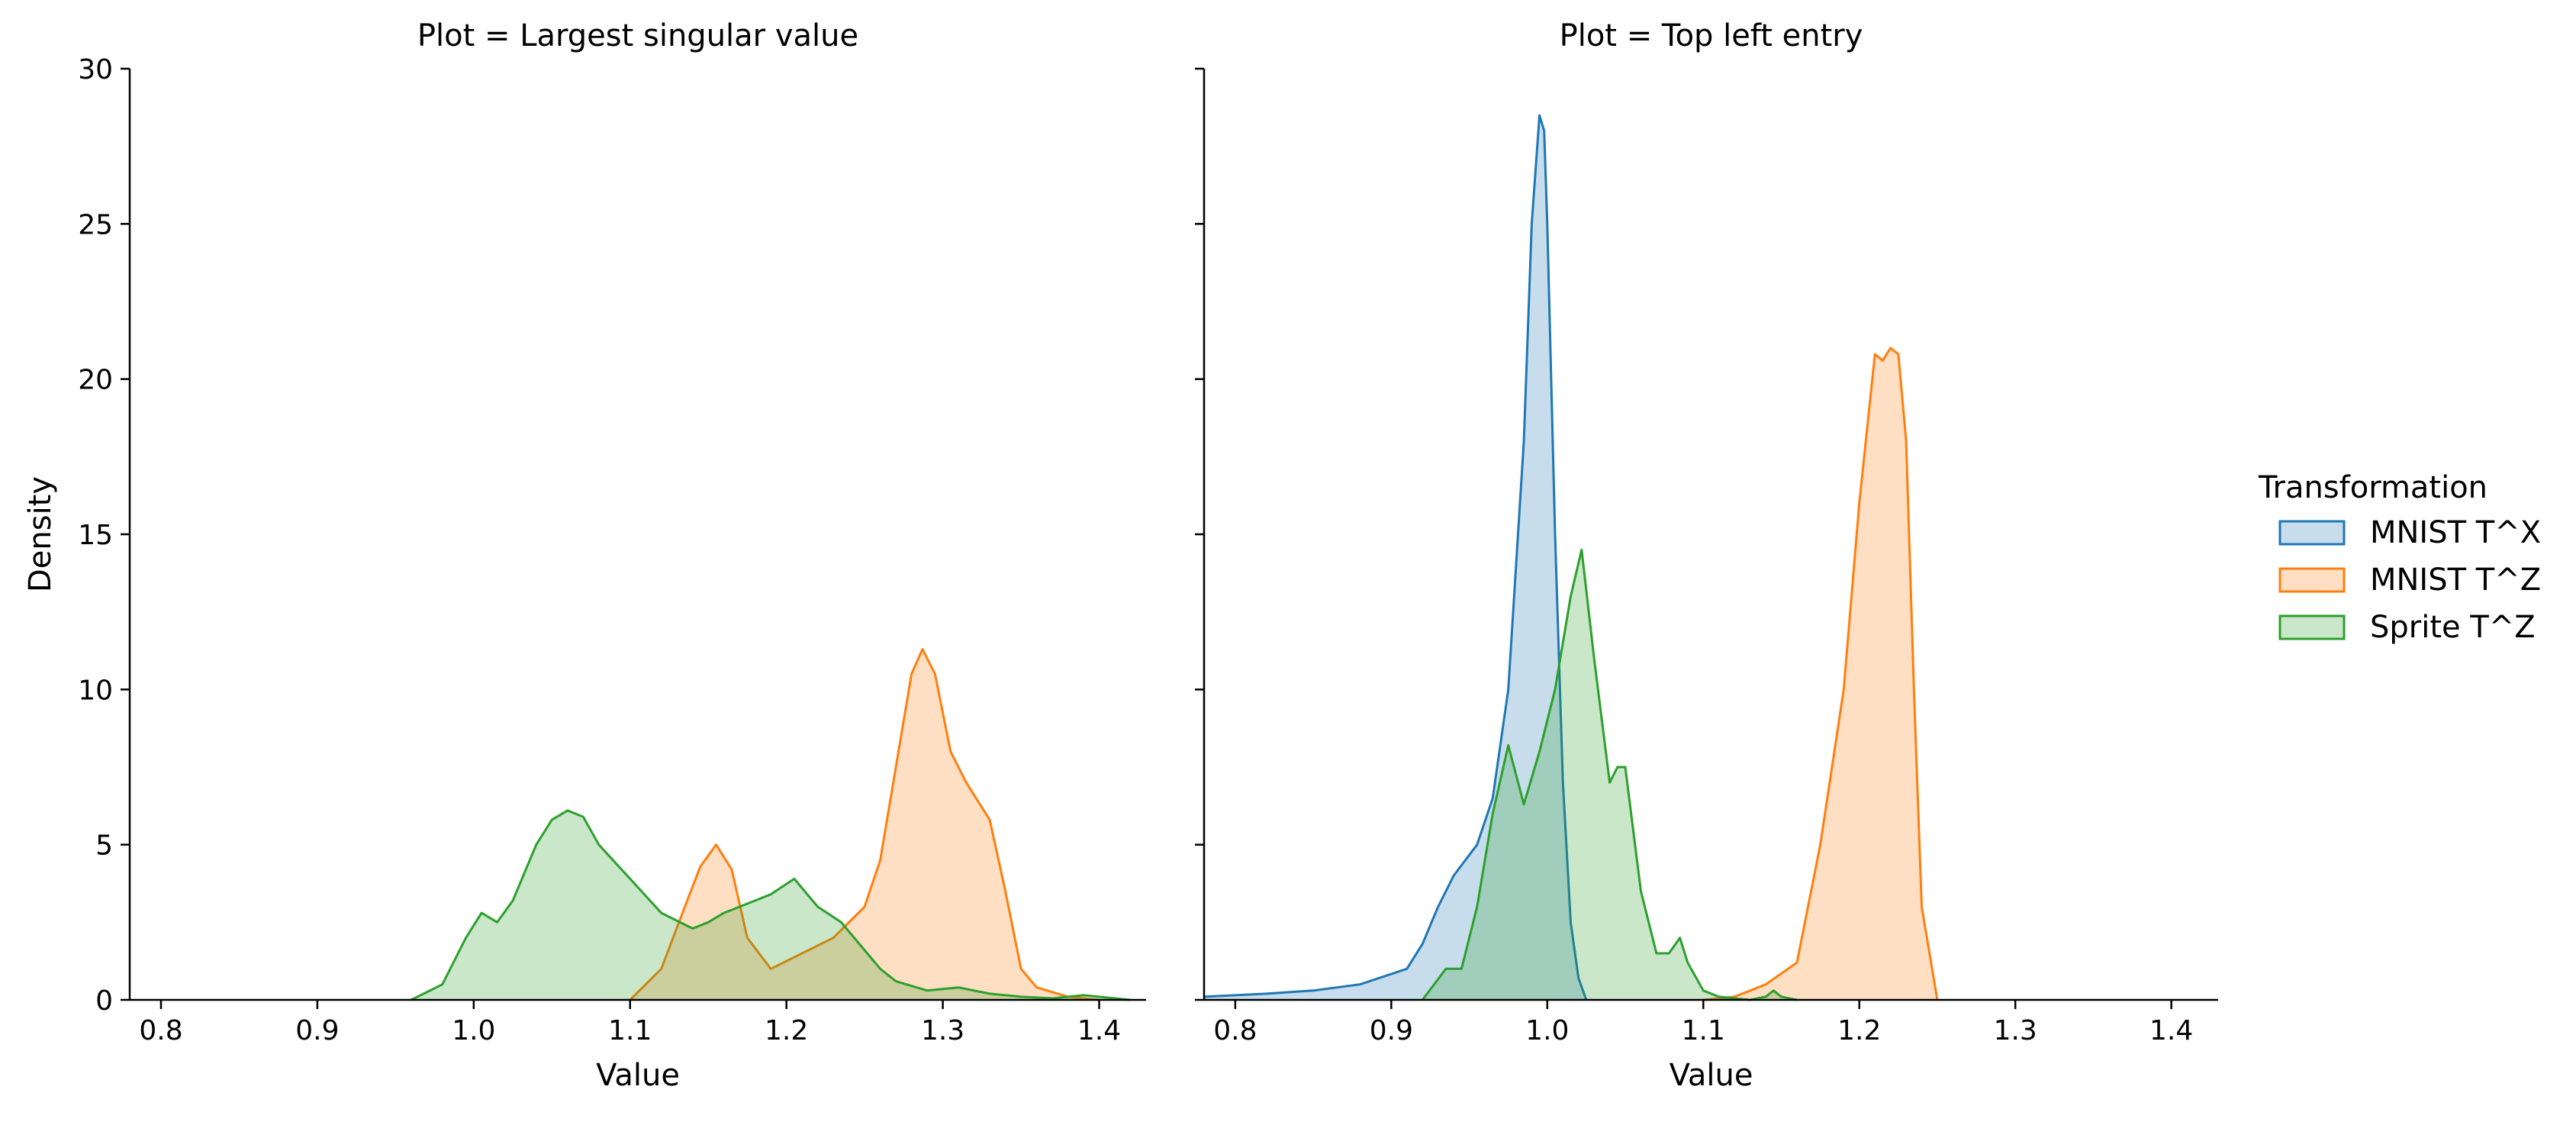 The image size is (2576, 1122). I want to click on legend-label: MNIST T^Z, so click(2455, 580).